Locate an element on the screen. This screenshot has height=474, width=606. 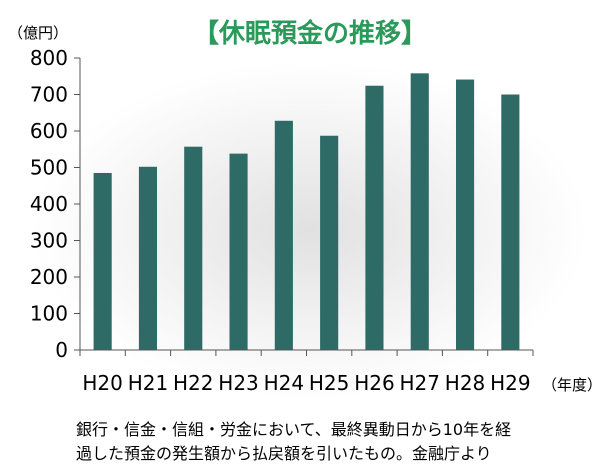
x-tick-label: H23 is located at coordinates (238, 383).